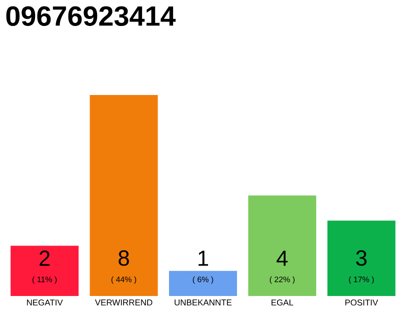 The width and height of the screenshot is (410, 320). Describe the element at coordinates (203, 303) in the screenshot. I see `x-tick-label: UNBEKANNTE` at that location.